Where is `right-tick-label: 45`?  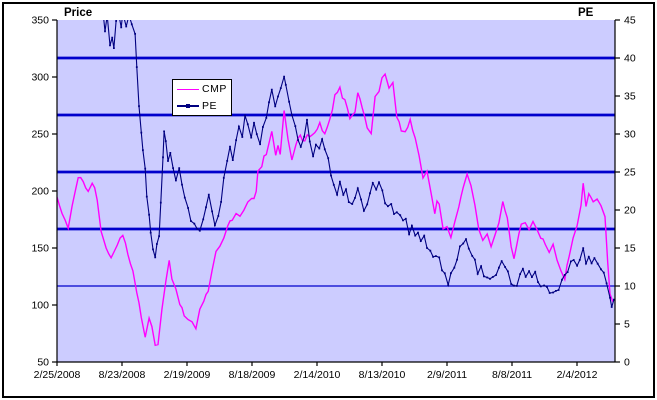 right-tick-label: 45 is located at coordinates (630, 21).